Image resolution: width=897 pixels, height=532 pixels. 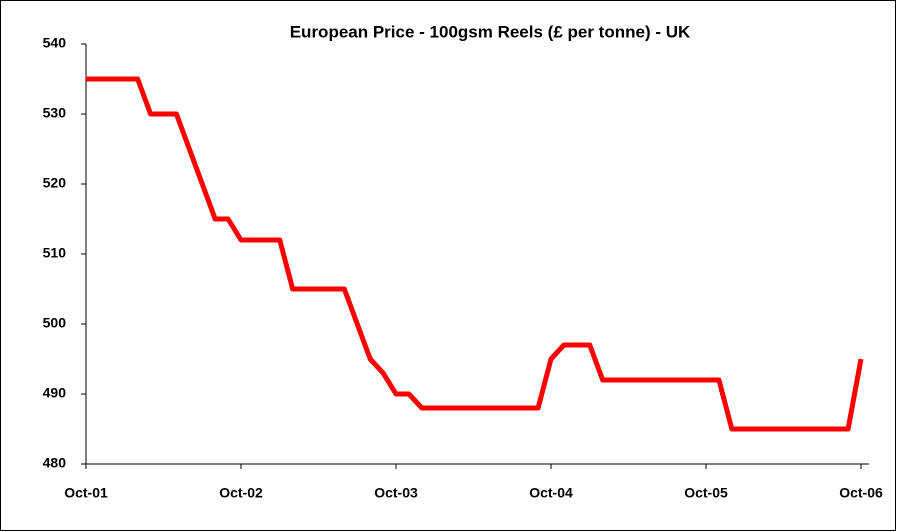 I want to click on y-tick-label: 480, so click(x=55, y=463).